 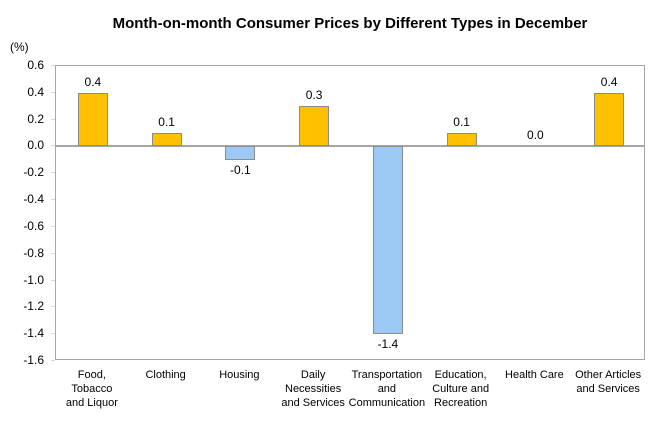 I want to click on y-tick-label: 0.0, so click(x=35, y=145).